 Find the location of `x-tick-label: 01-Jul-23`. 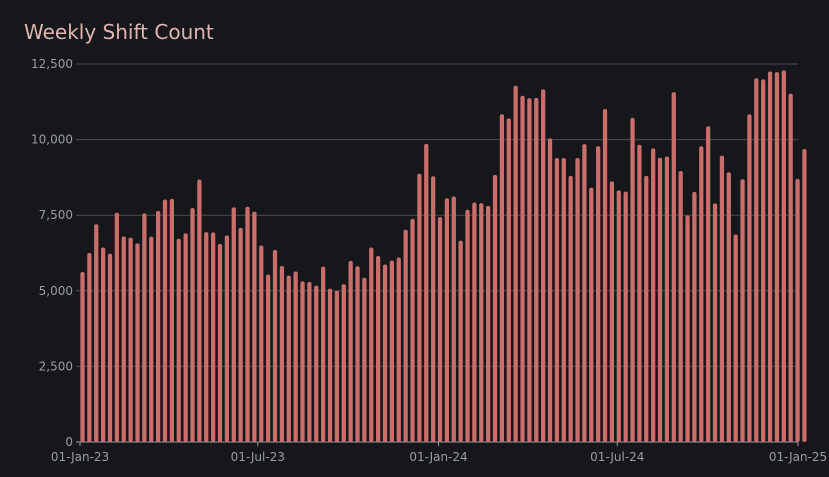

x-tick-label: 01-Jul-23 is located at coordinates (258, 457).